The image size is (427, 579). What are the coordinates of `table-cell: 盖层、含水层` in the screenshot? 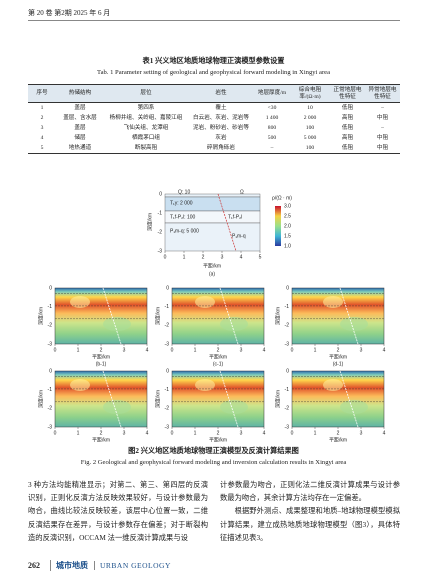 It's located at (80, 117).